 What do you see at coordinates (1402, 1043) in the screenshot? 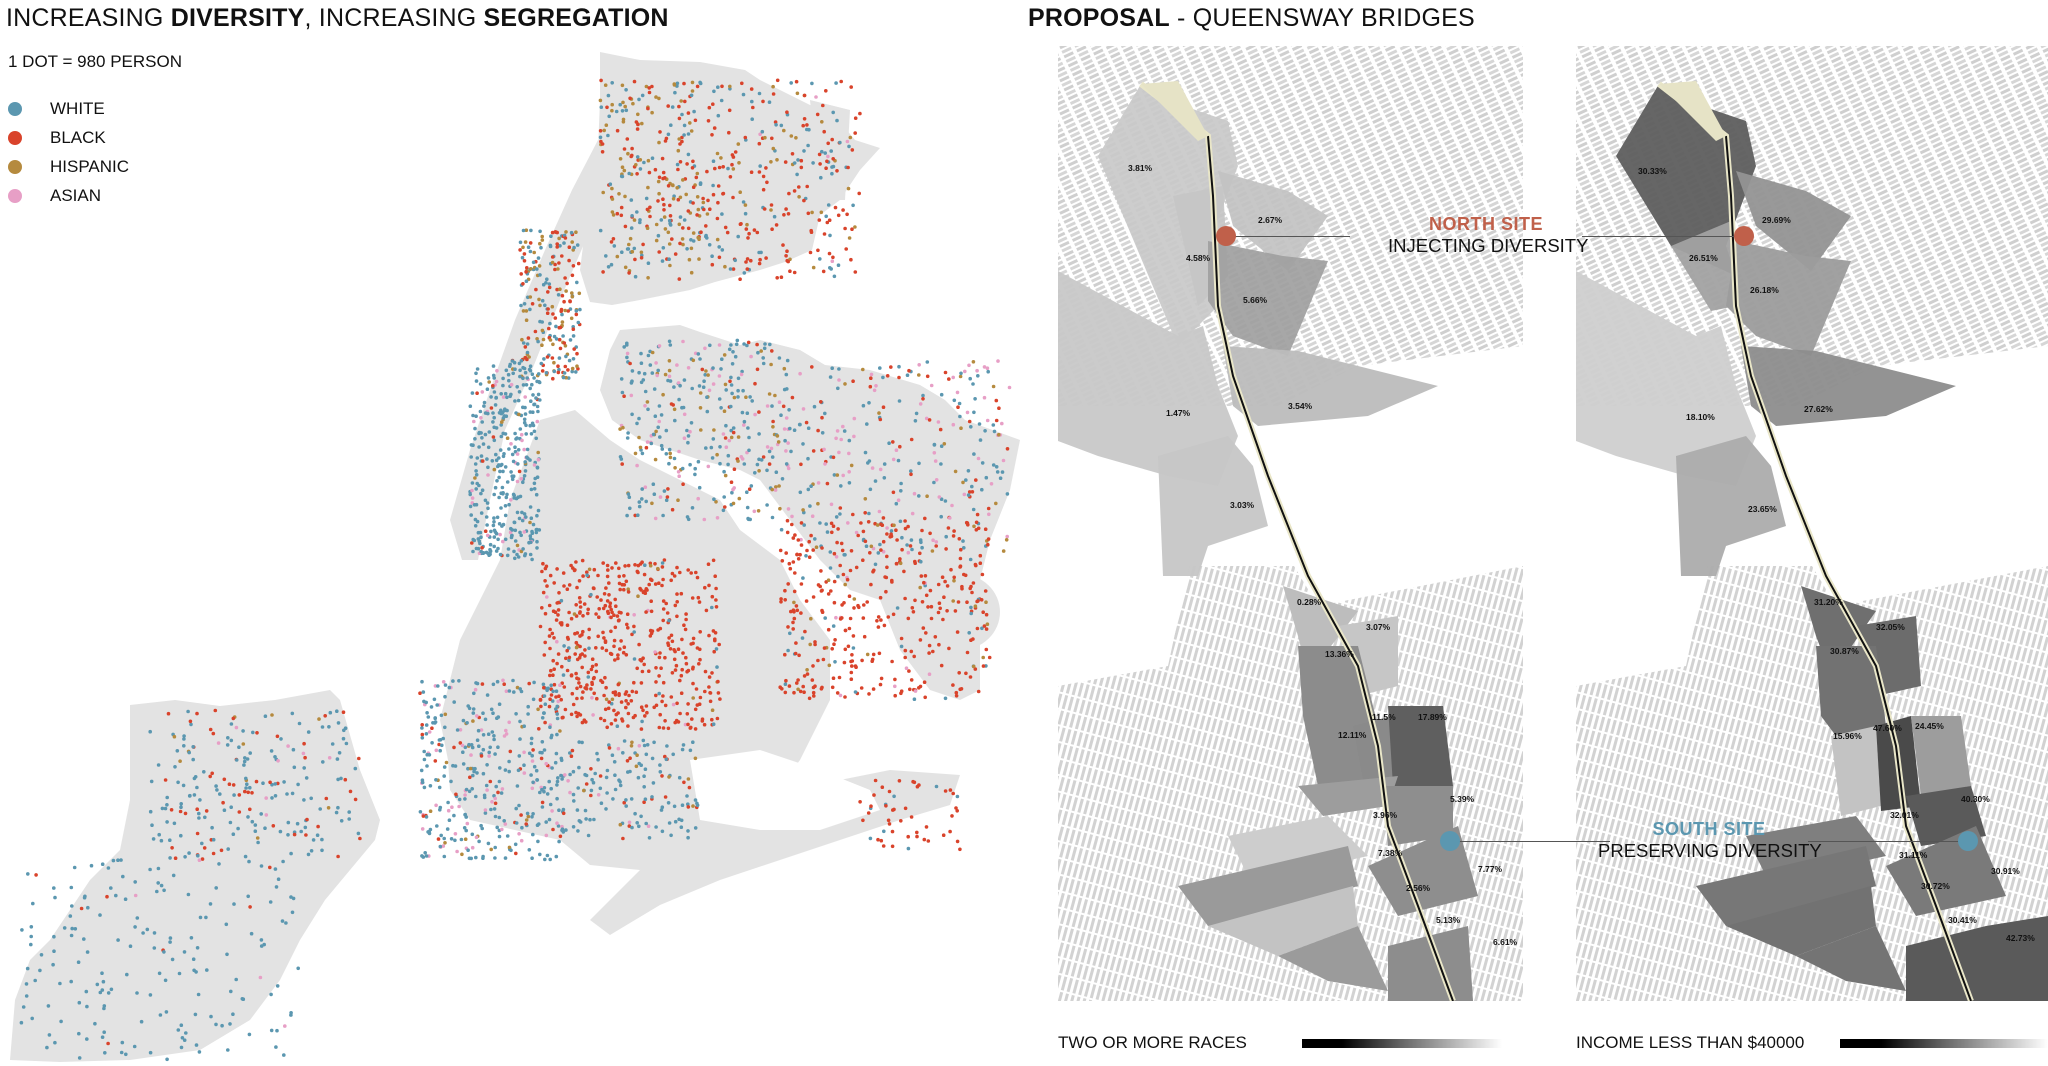
I see `races-gradient-scale` at bounding box center [1402, 1043].